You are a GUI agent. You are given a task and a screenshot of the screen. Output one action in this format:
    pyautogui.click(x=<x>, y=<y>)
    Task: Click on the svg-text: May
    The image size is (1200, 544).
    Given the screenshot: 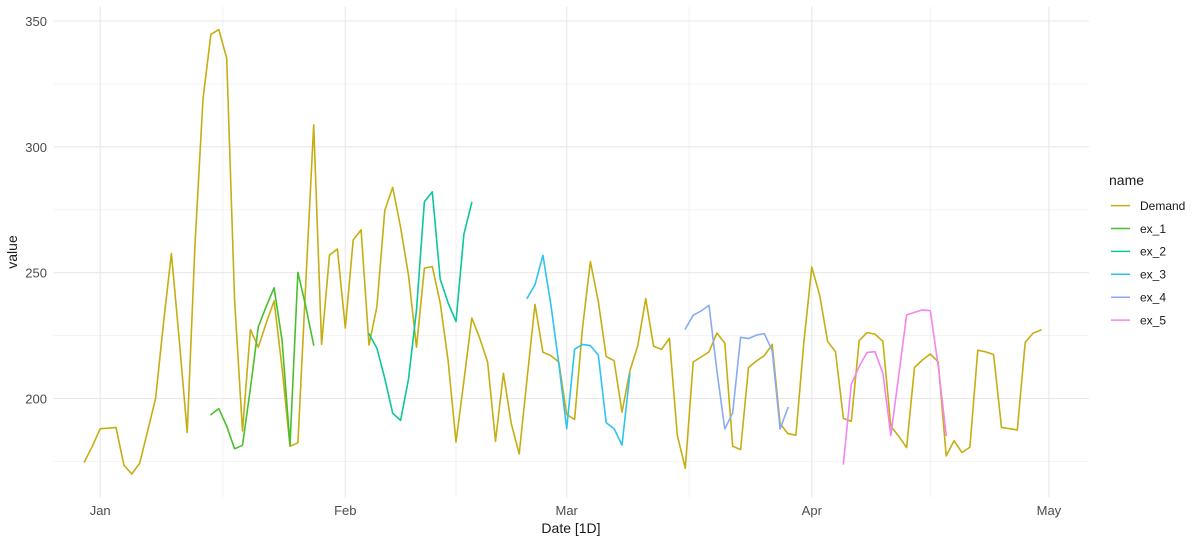 What is the action you would take?
    pyautogui.click(x=1049, y=510)
    